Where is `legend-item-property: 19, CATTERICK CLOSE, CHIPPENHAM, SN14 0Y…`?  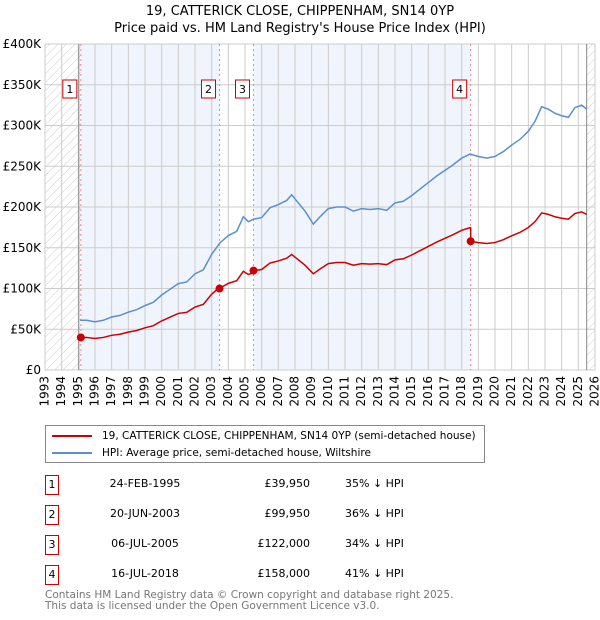 legend-item-property: 19, CATTERICK CLOSE, CHIPPENHAM, SN14 0Y… is located at coordinates (261, 436).